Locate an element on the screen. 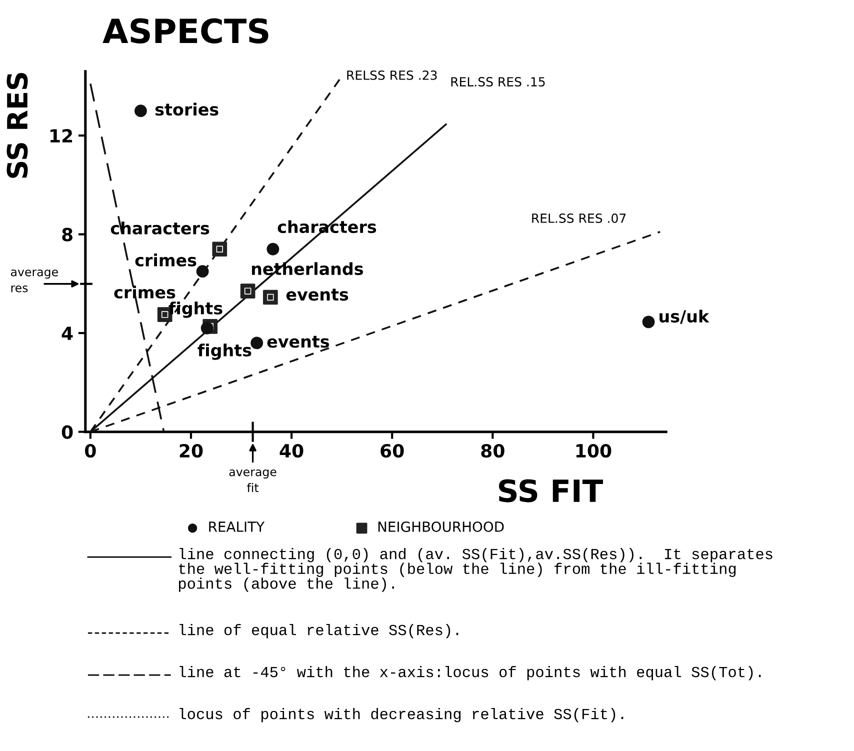 The width and height of the screenshot is (854, 751). y-tick-label: 4 is located at coordinates (67, 333).